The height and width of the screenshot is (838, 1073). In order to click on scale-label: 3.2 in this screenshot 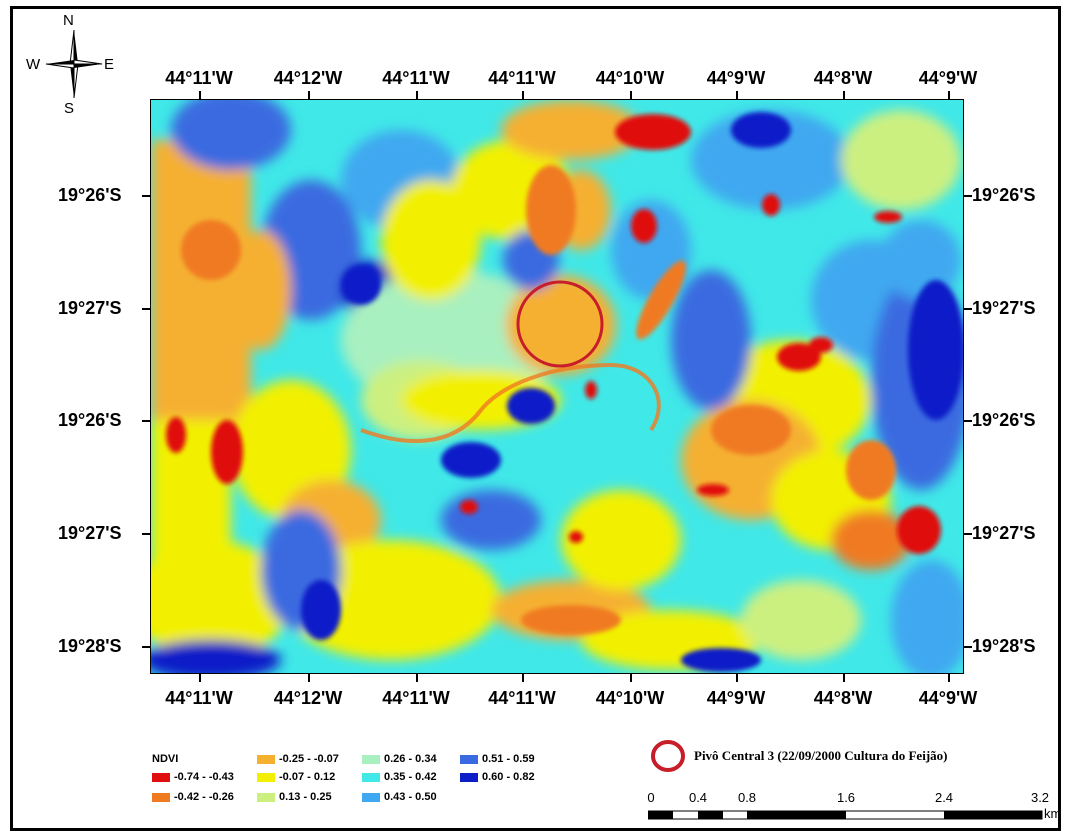, I will do `click(1040, 797)`.